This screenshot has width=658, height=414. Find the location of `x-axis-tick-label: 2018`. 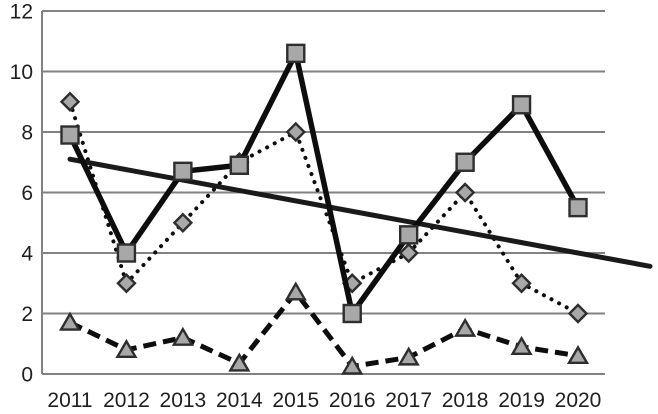

x-axis-tick-label: 2018 is located at coordinates (465, 400).